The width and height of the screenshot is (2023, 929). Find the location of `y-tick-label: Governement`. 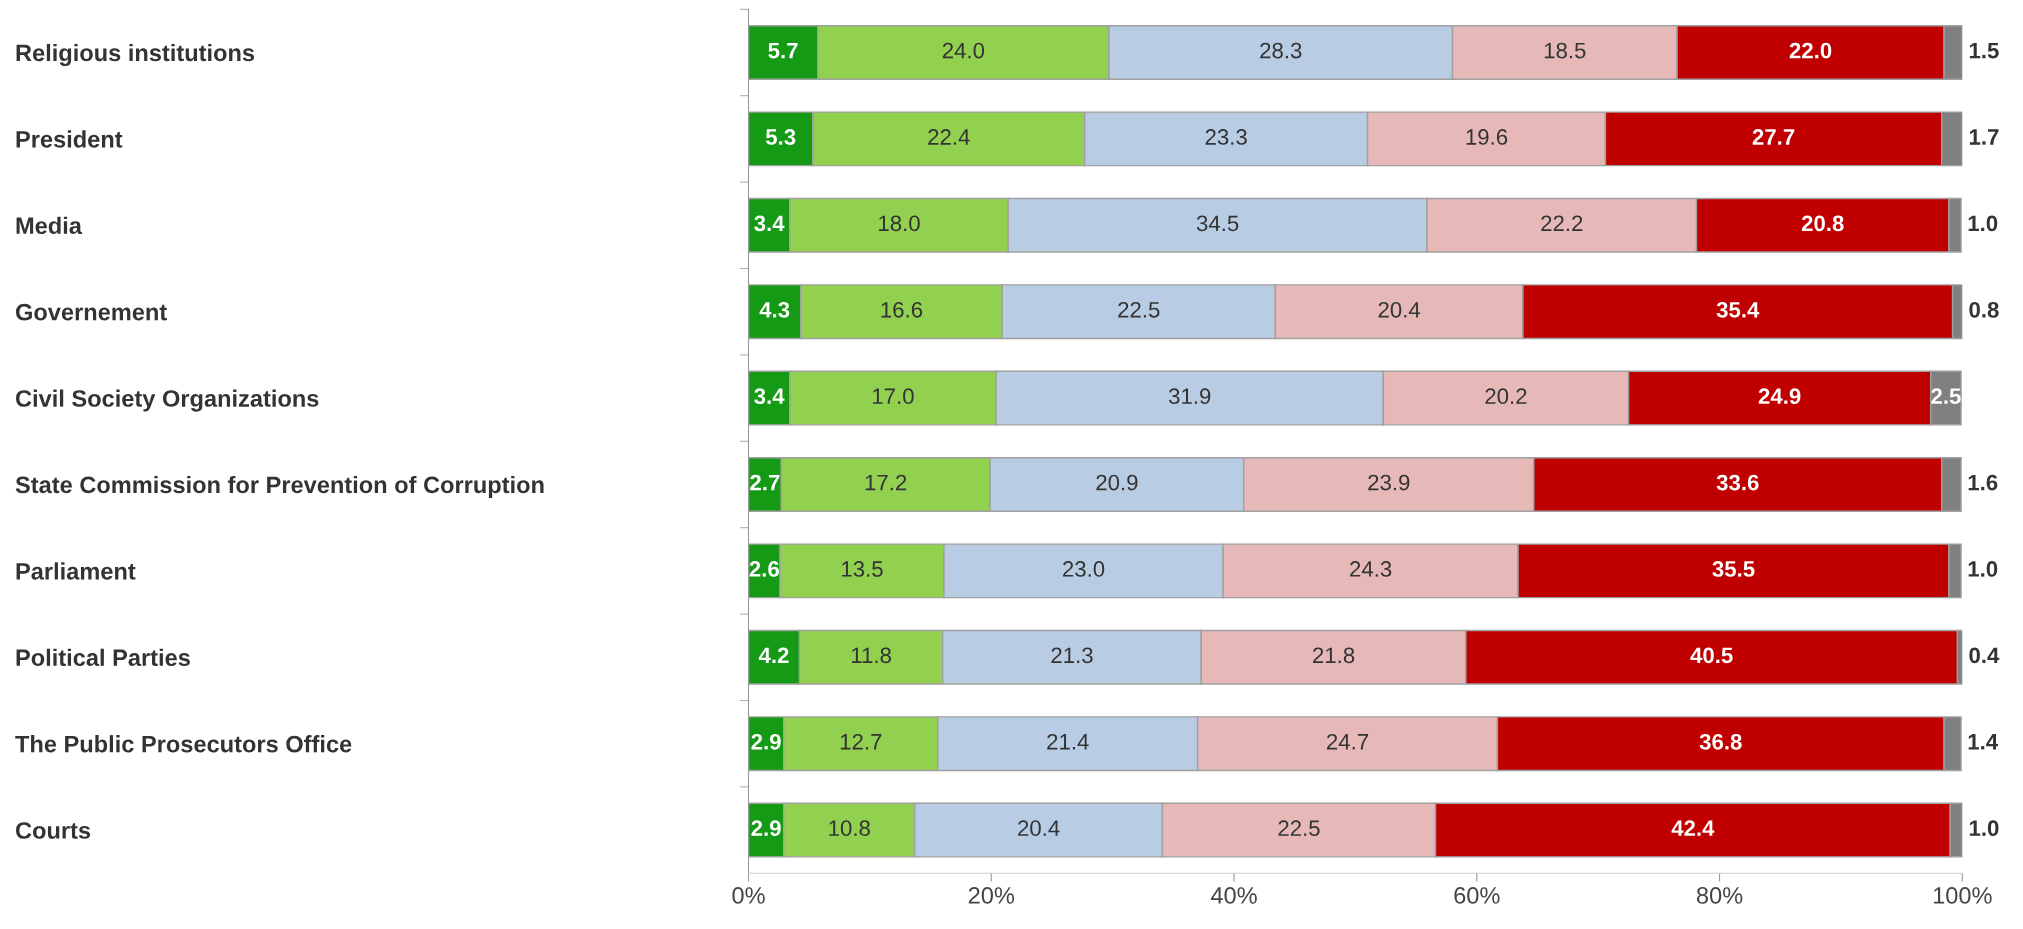

y-tick-label: Governement is located at coordinates (91, 312).